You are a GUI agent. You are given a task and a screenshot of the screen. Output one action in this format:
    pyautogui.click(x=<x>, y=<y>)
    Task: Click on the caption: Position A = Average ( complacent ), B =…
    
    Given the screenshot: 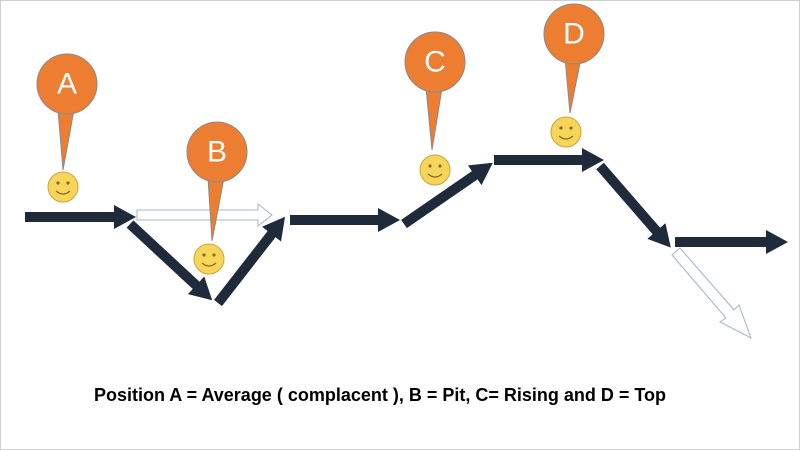 What is the action you would take?
    pyautogui.click(x=380, y=395)
    